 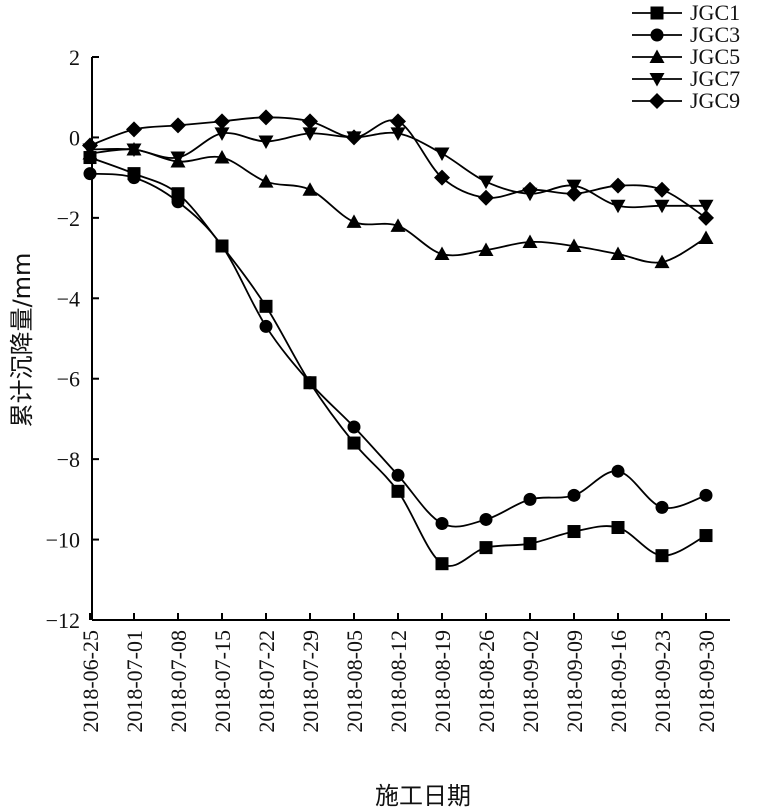 I want to click on x-tick-label: 2018-07-08, so click(x=178, y=681).